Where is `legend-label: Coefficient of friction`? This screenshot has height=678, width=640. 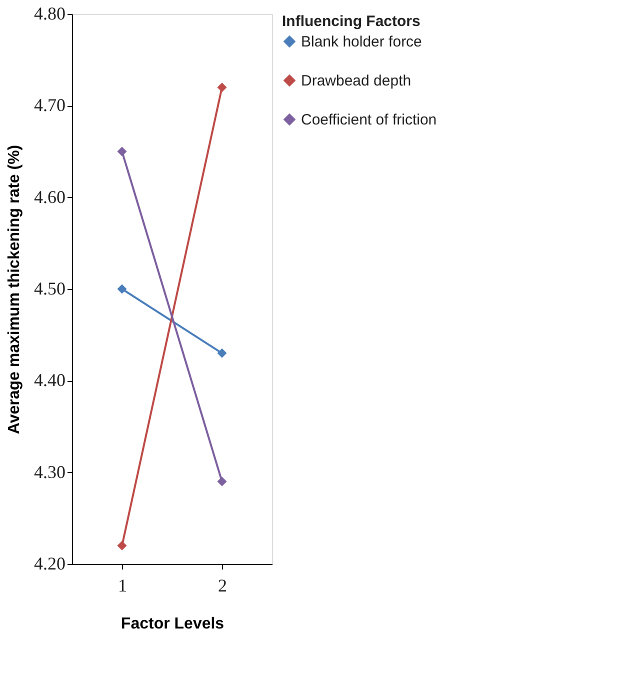
legend-label: Coefficient of friction is located at coordinates (369, 120).